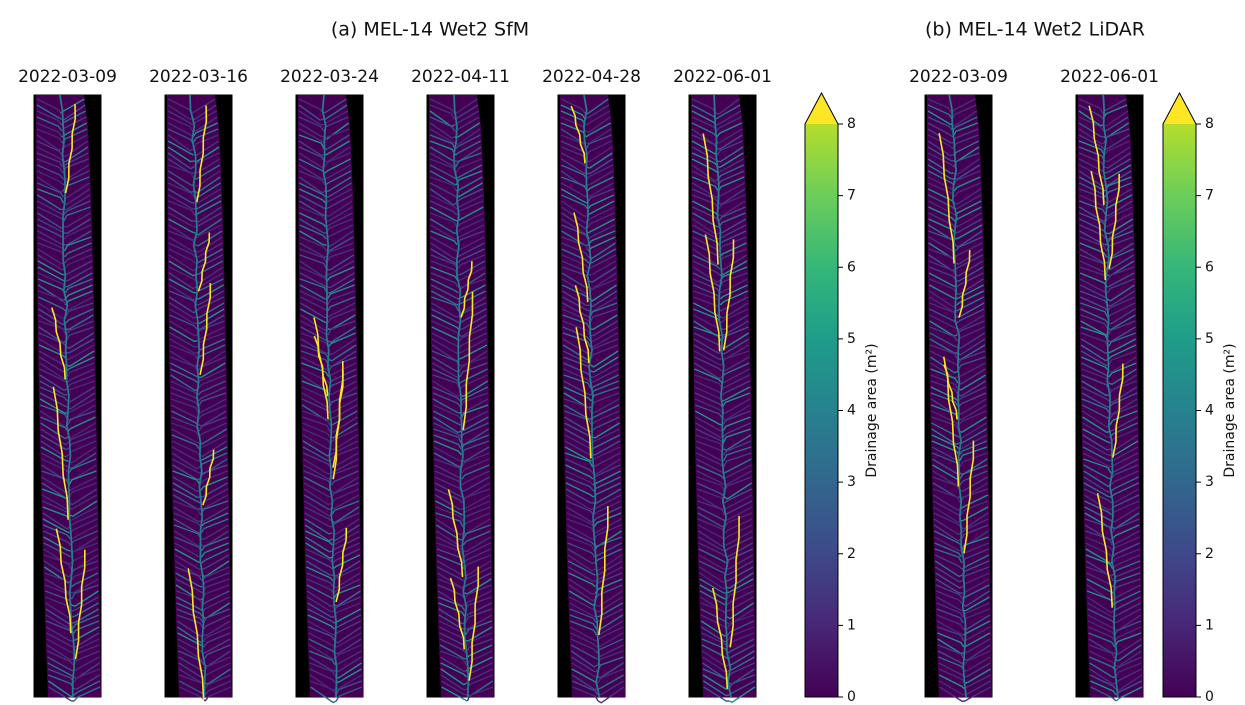 The height and width of the screenshot is (705, 1245). I want to click on main-channel, so click(722, 396).